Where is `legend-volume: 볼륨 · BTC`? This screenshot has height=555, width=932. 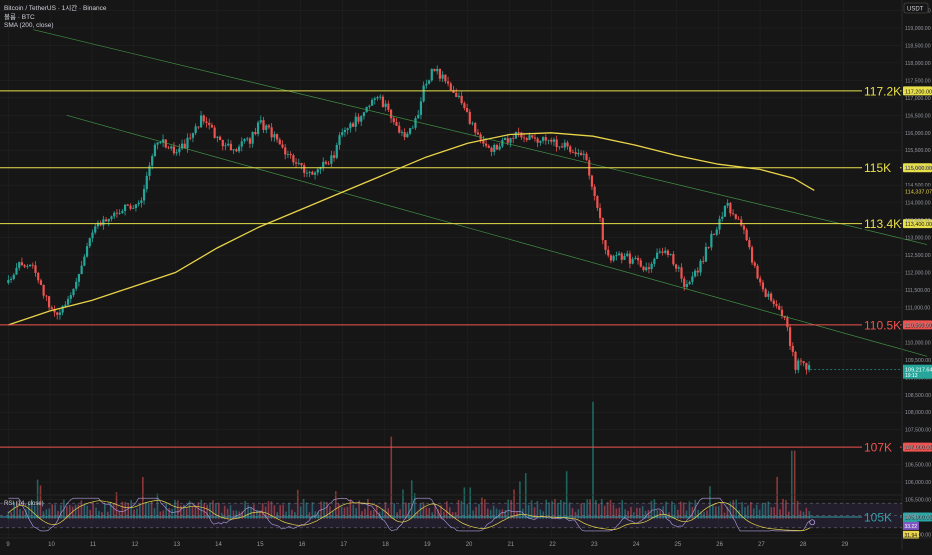
legend-volume: 볼륨 · BTC is located at coordinates (19, 17).